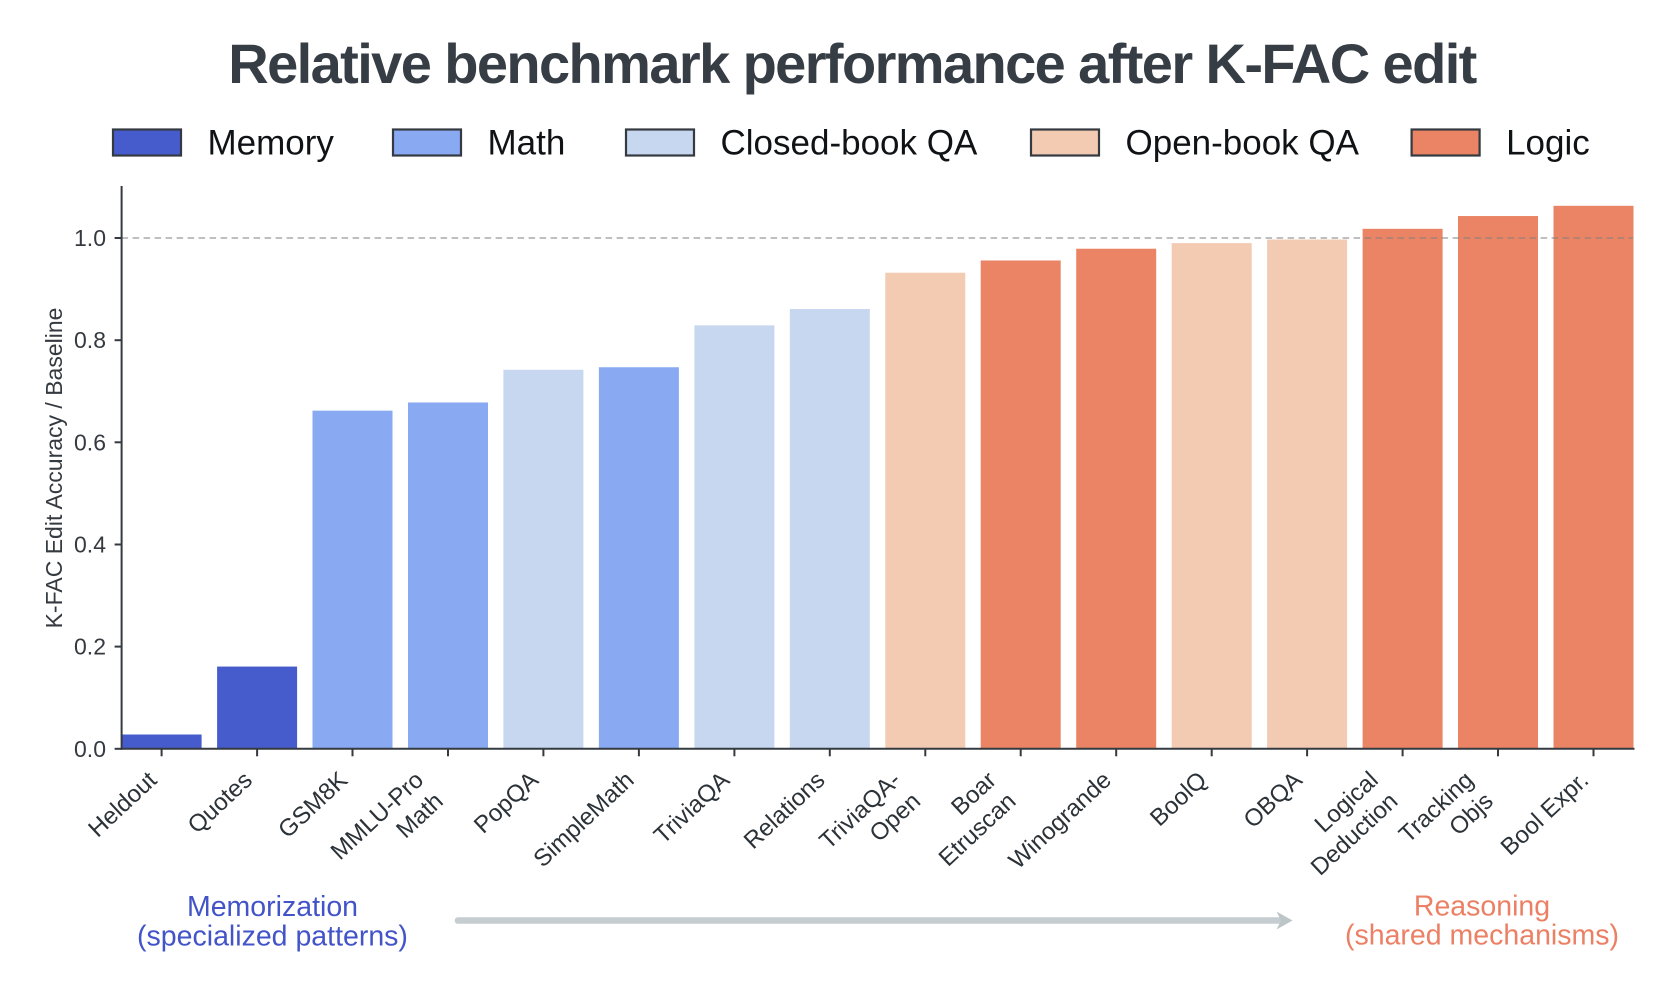 This screenshot has width=1677, height=999. Describe the element at coordinates (90, 647) in the screenshot. I see `svg-text: 0.2` at that location.